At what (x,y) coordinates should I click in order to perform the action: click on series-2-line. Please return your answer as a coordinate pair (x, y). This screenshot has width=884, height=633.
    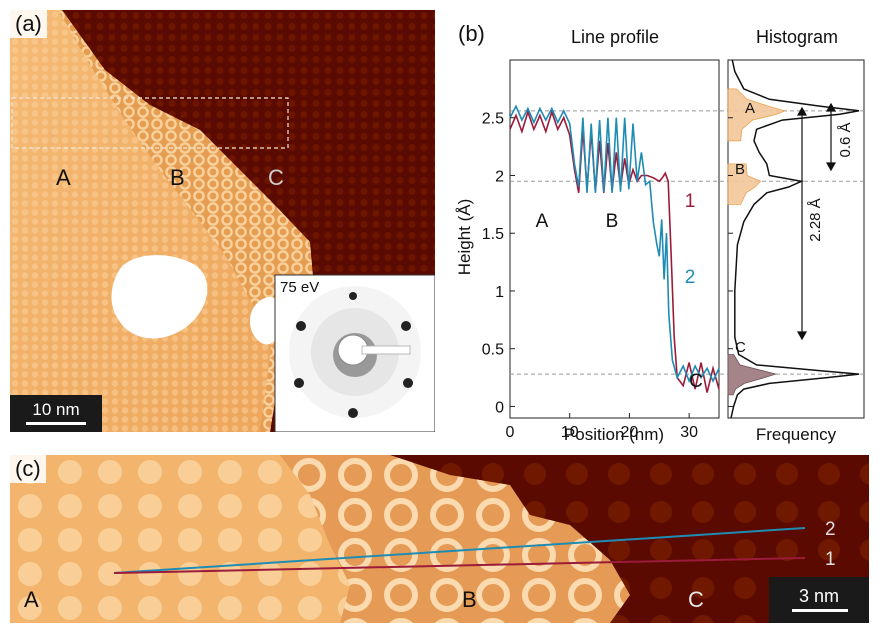
    Looking at the image, I should click on (614, 244).